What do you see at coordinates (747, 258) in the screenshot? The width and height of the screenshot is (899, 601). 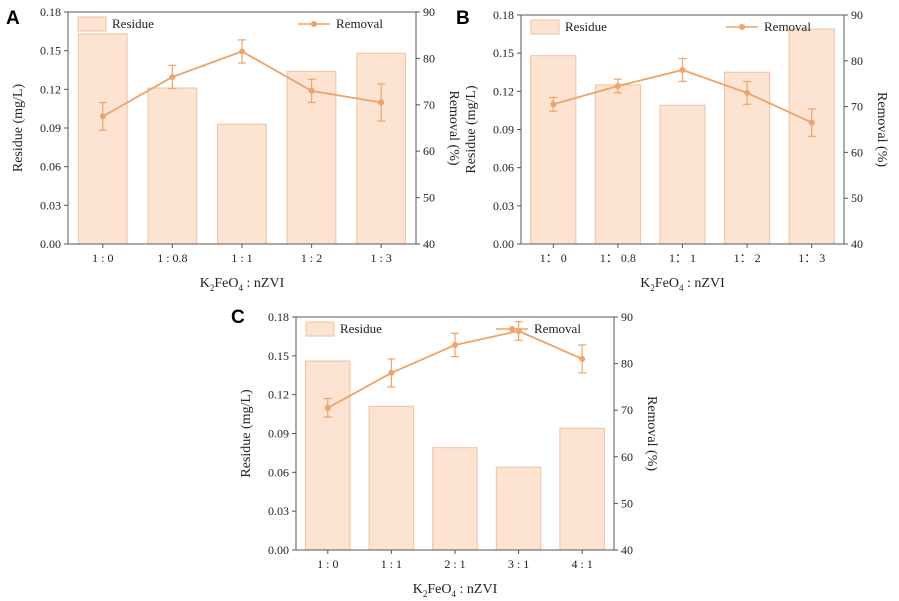 I see `x-tick-label: 1： 2` at bounding box center [747, 258].